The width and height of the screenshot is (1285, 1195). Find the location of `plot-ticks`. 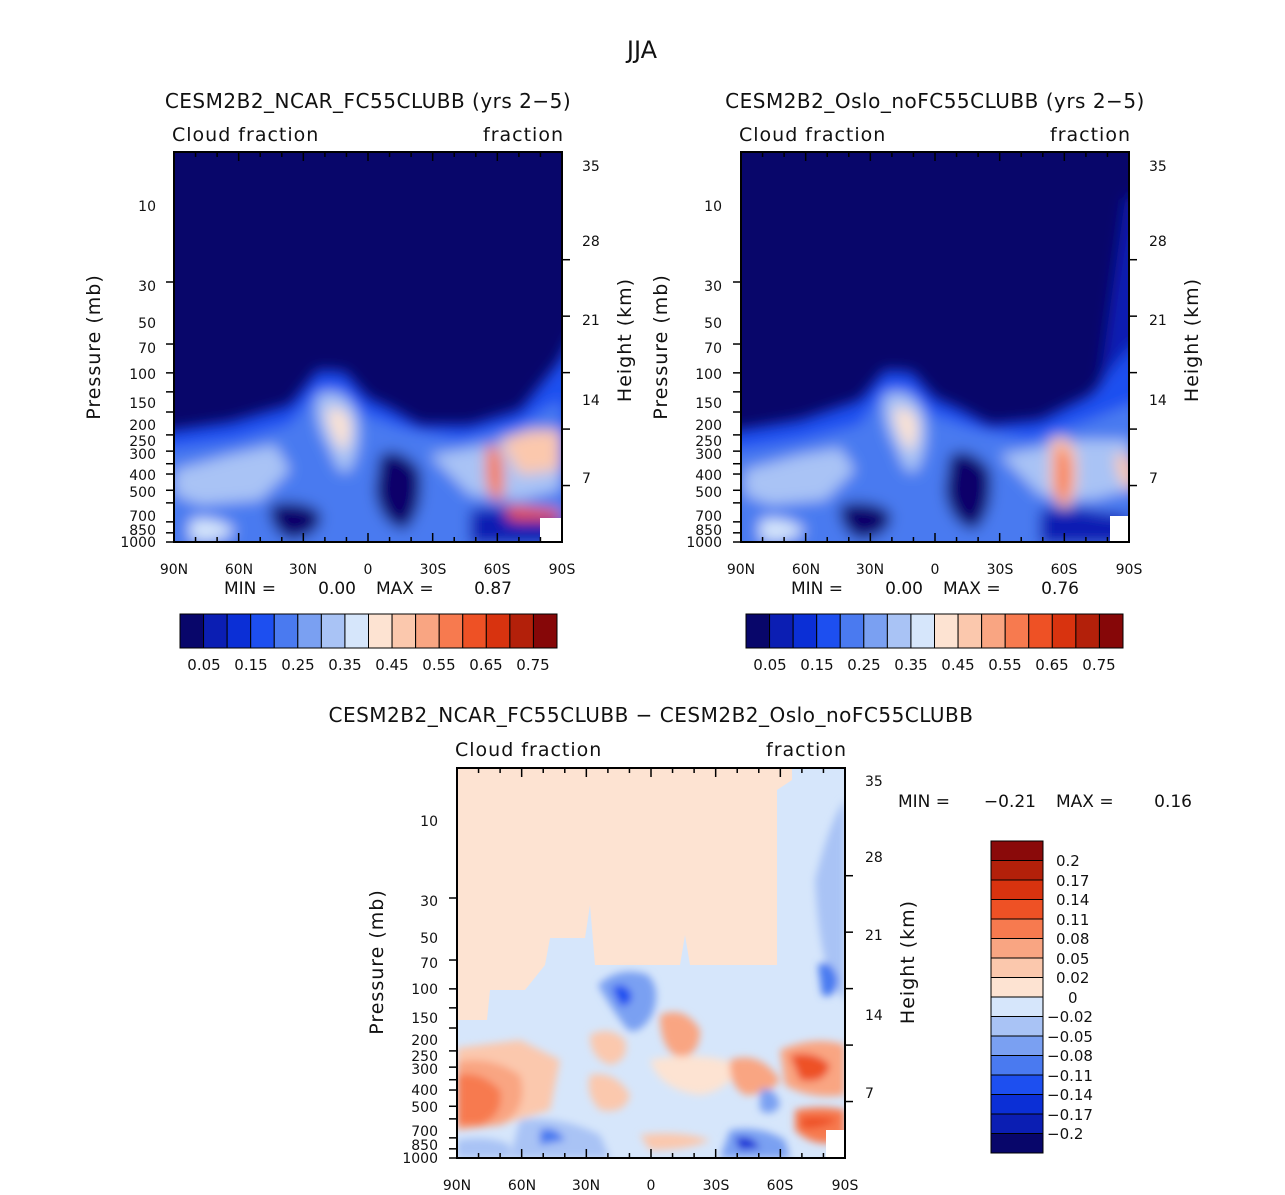

plot-ticks is located at coordinates (651, 963).